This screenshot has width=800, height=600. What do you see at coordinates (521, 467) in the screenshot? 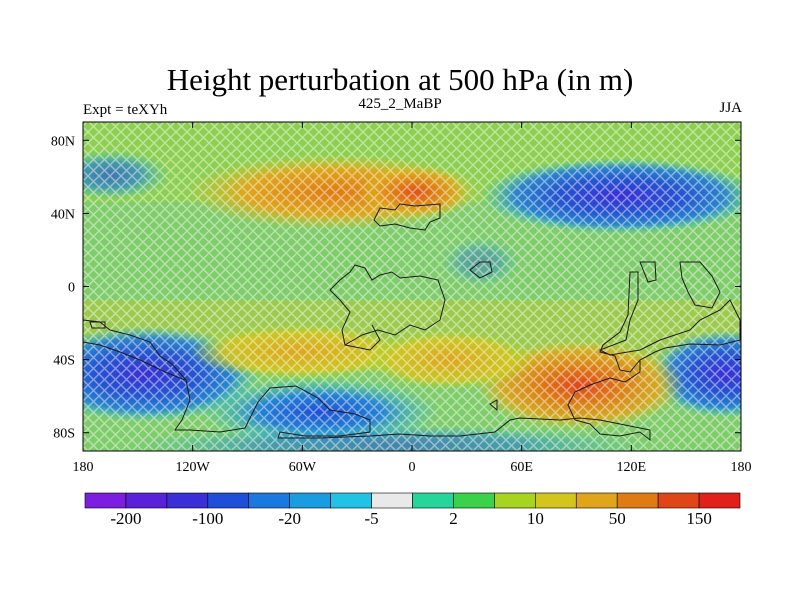
I see `lon-tick-label: 60E` at bounding box center [521, 467].